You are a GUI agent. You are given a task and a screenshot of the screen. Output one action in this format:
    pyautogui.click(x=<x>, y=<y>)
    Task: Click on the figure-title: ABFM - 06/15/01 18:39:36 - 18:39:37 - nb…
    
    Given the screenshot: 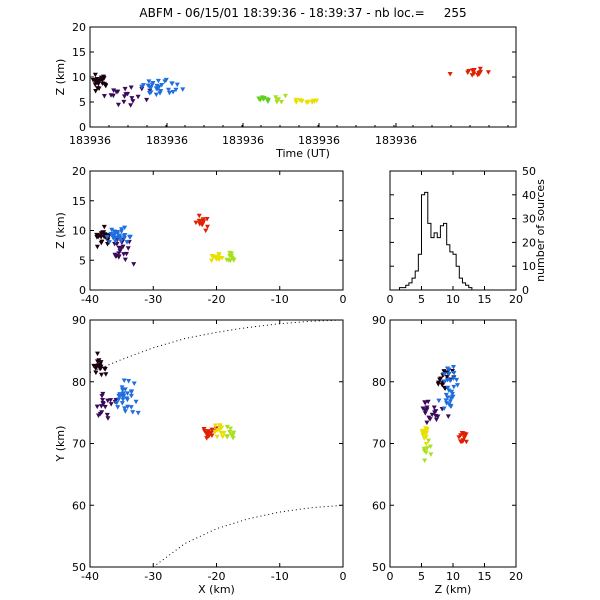 What is the action you would take?
    pyautogui.click(x=302, y=13)
    